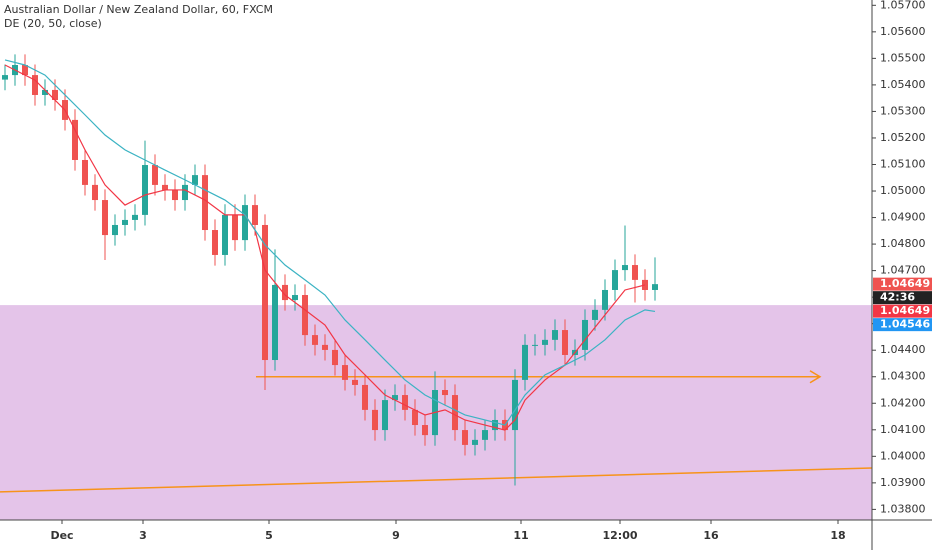 The width and height of the screenshot is (932, 550). What do you see at coordinates (903, 482) in the screenshot?
I see `y-tick-label: 1.03900` at bounding box center [903, 482].